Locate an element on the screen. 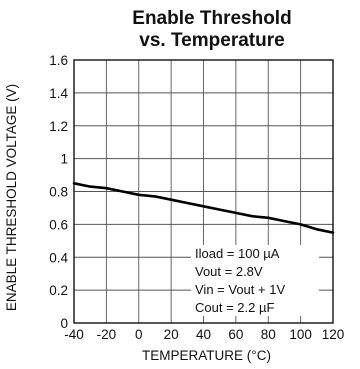 The image size is (360, 369). x-tick-label: 40 is located at coordinates (203, 334).